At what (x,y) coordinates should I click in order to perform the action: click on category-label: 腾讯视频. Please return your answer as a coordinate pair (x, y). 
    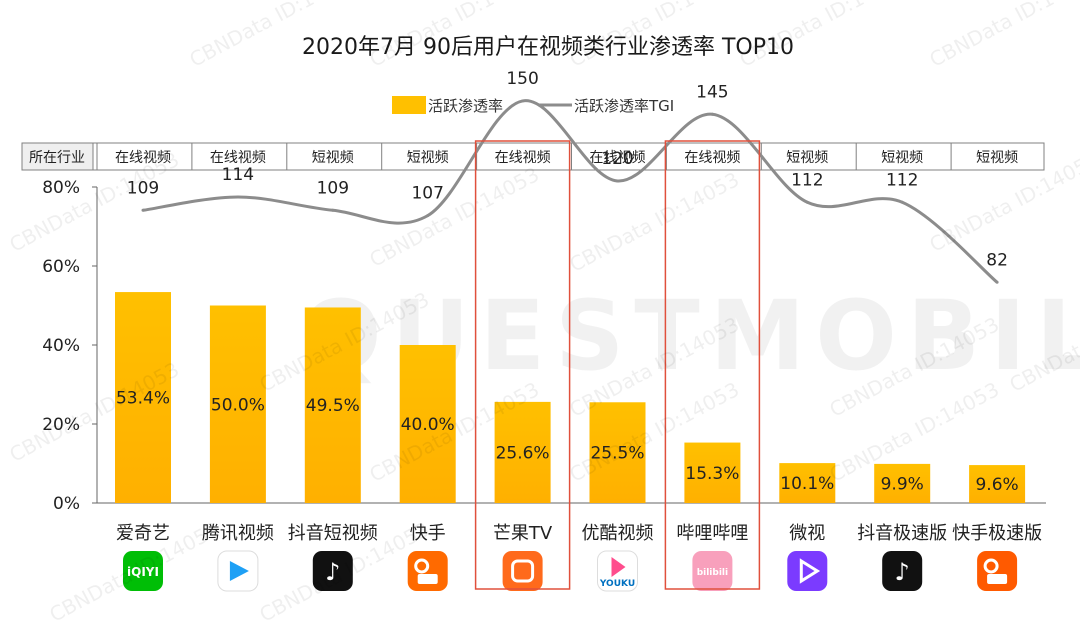
    Looking at the image, I should click on (238, 533).